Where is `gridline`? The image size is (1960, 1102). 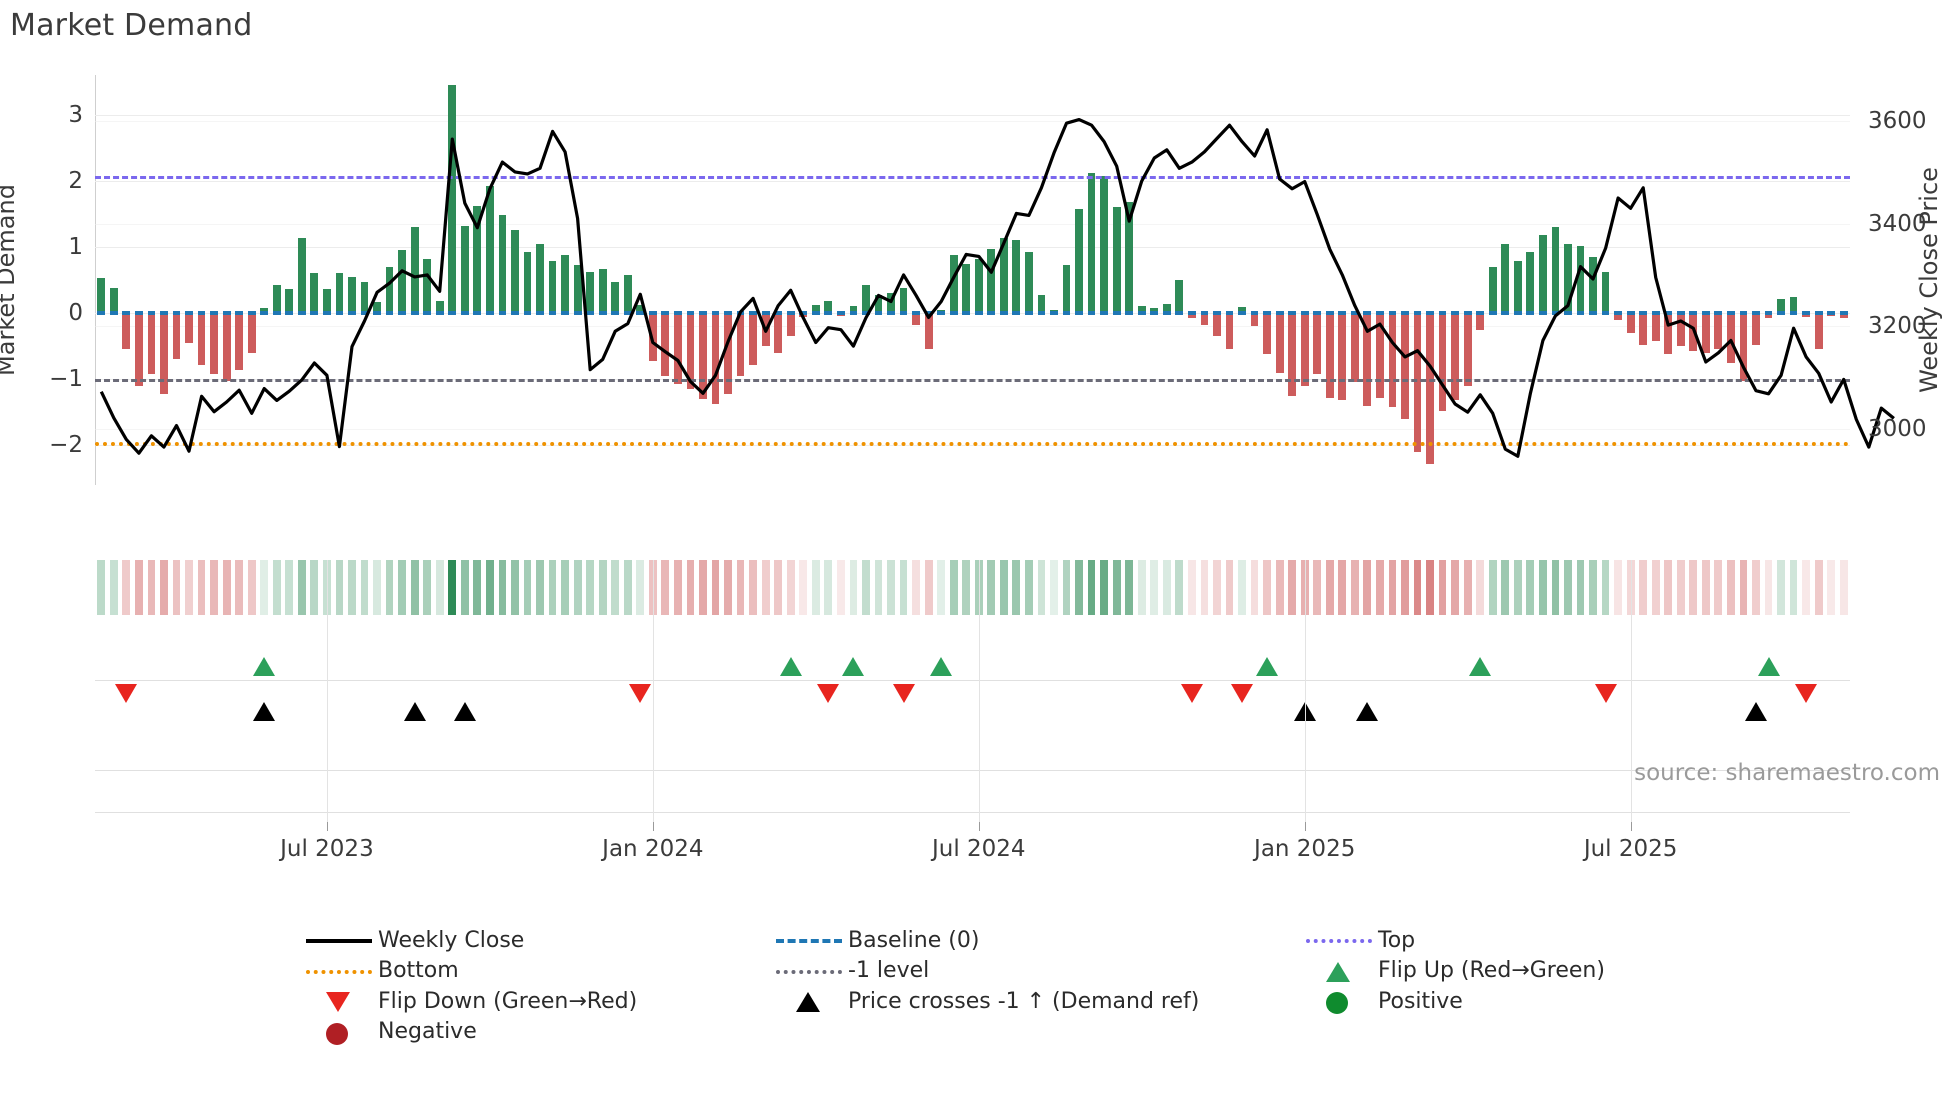 gridline is located at coordinates (972, 122).